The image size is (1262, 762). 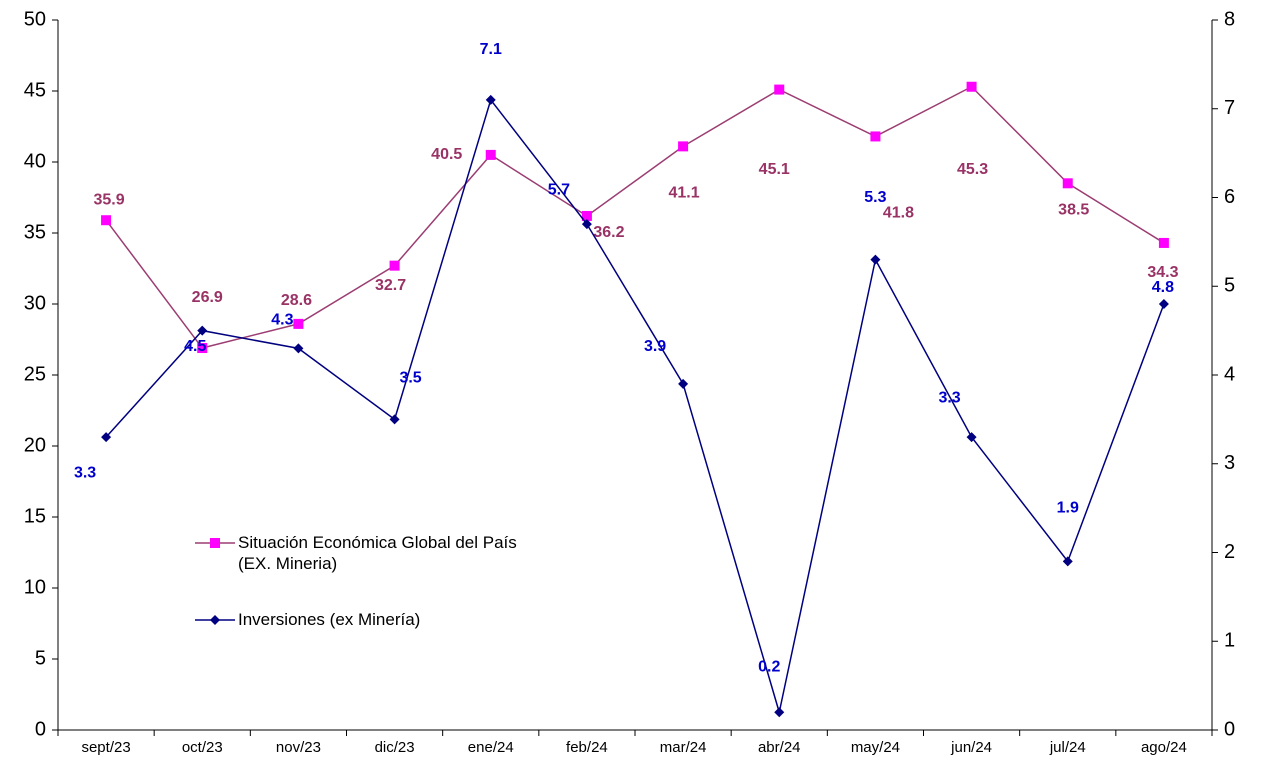 What do you see at coordinates (1229, 286) in the screenshot?
I see `y2-tick-label: 5` at bounding box center [1229, 286].